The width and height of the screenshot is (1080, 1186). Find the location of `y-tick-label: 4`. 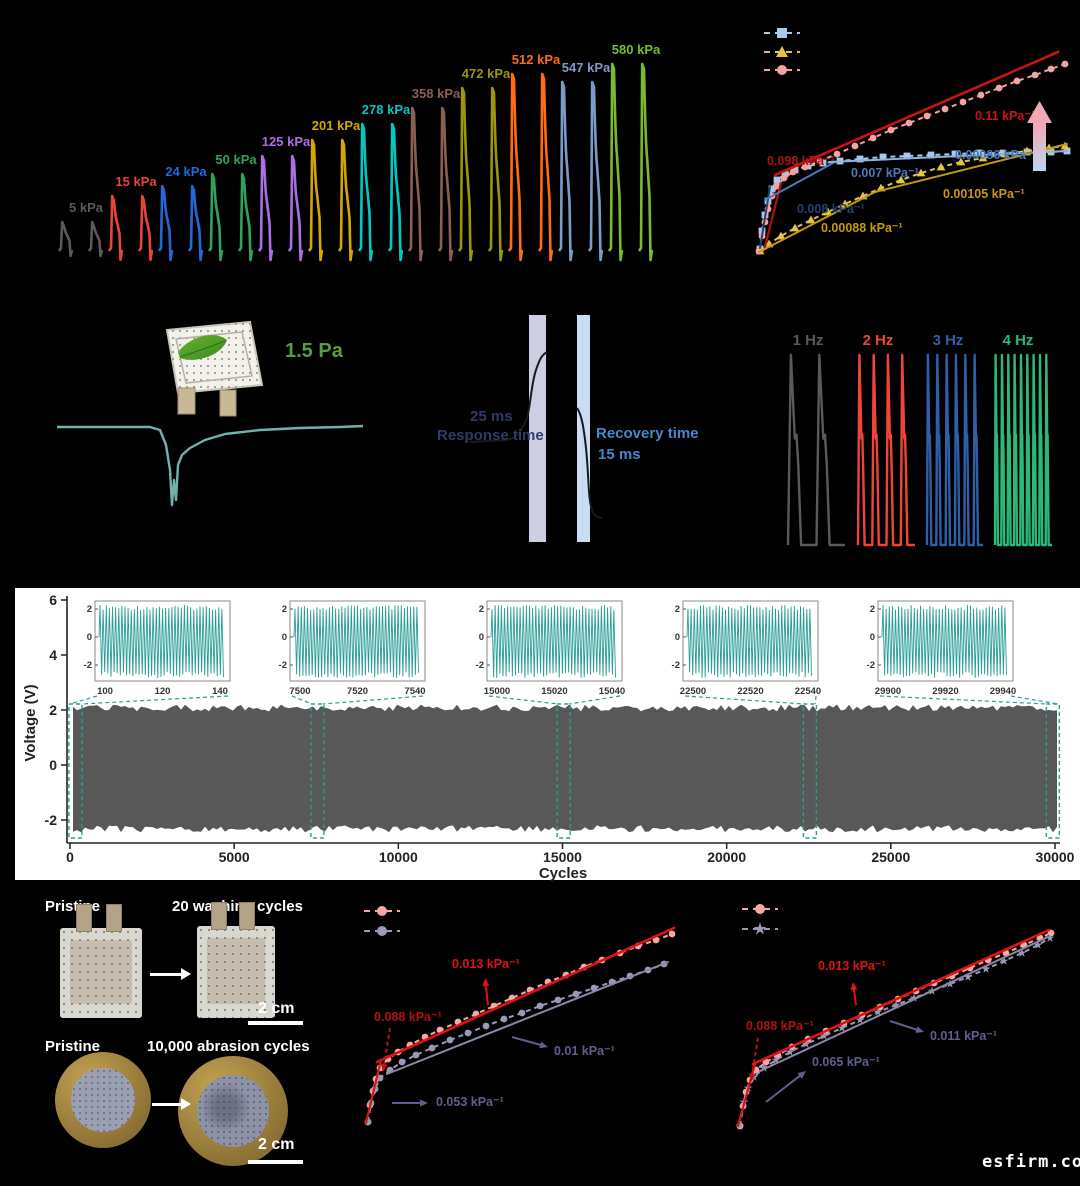

y-tick-label: 4 is located at coordinates (53, 655).